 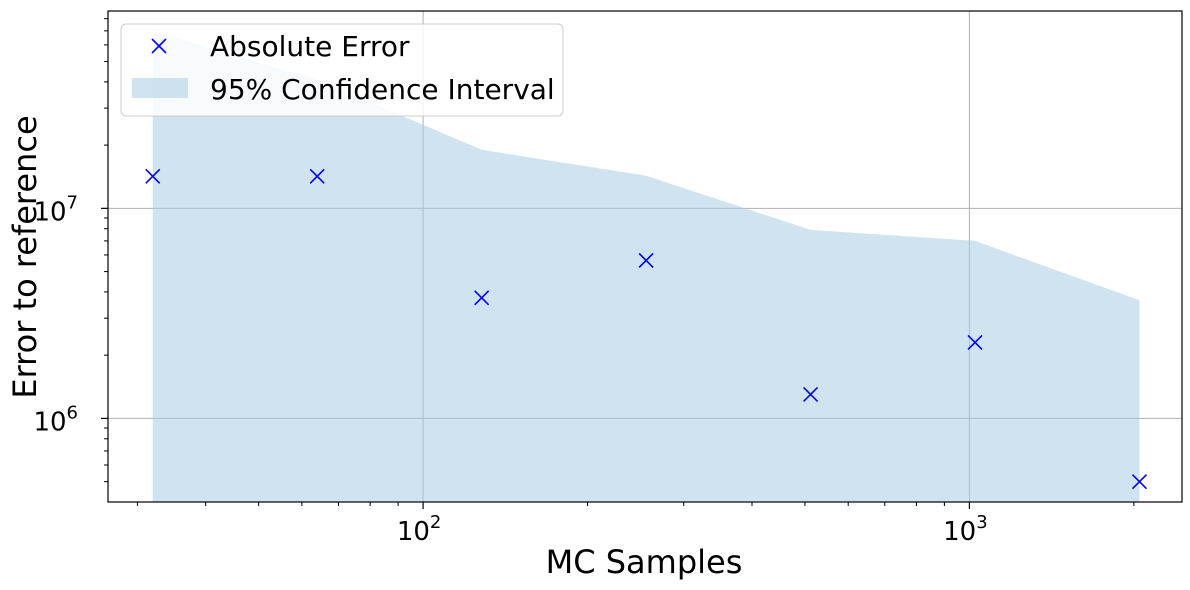 I want to click on legend-label-absolute-error: Absolute Error, so click(x=310, y=46).